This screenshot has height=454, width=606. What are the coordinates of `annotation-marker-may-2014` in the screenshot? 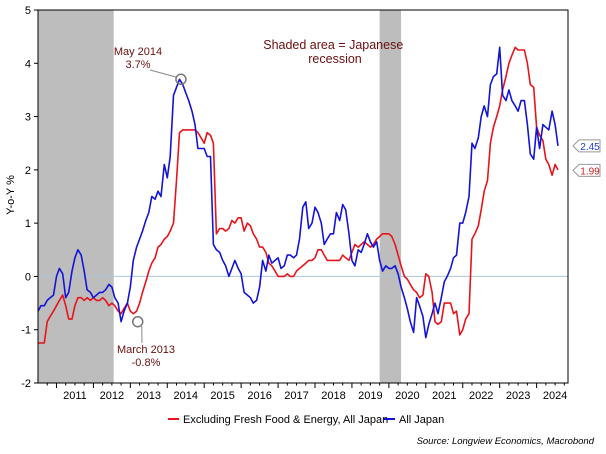 It's located at (181, 79).